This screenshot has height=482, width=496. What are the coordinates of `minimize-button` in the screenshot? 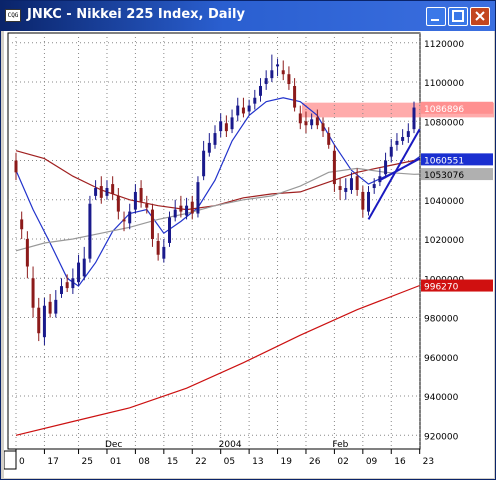 It's located at (436, 16).